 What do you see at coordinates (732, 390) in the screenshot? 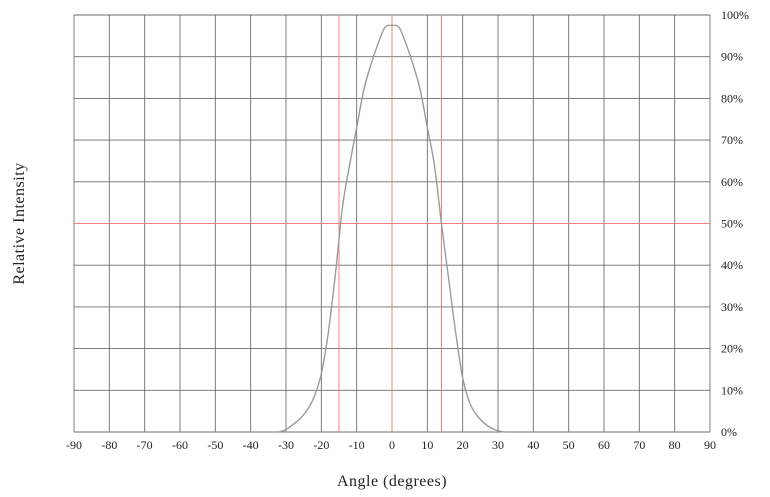
I see `y-tick-label: 10%` at bounding box center [732, 390].